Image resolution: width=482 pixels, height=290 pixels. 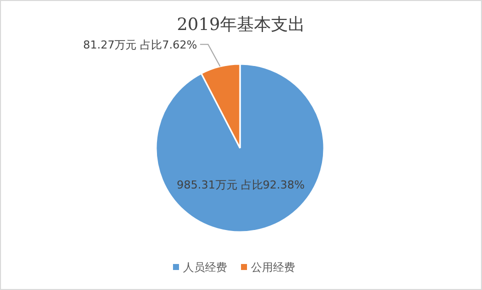 I want to click on legend-label: 人员经费, so click(x=205, y=267).